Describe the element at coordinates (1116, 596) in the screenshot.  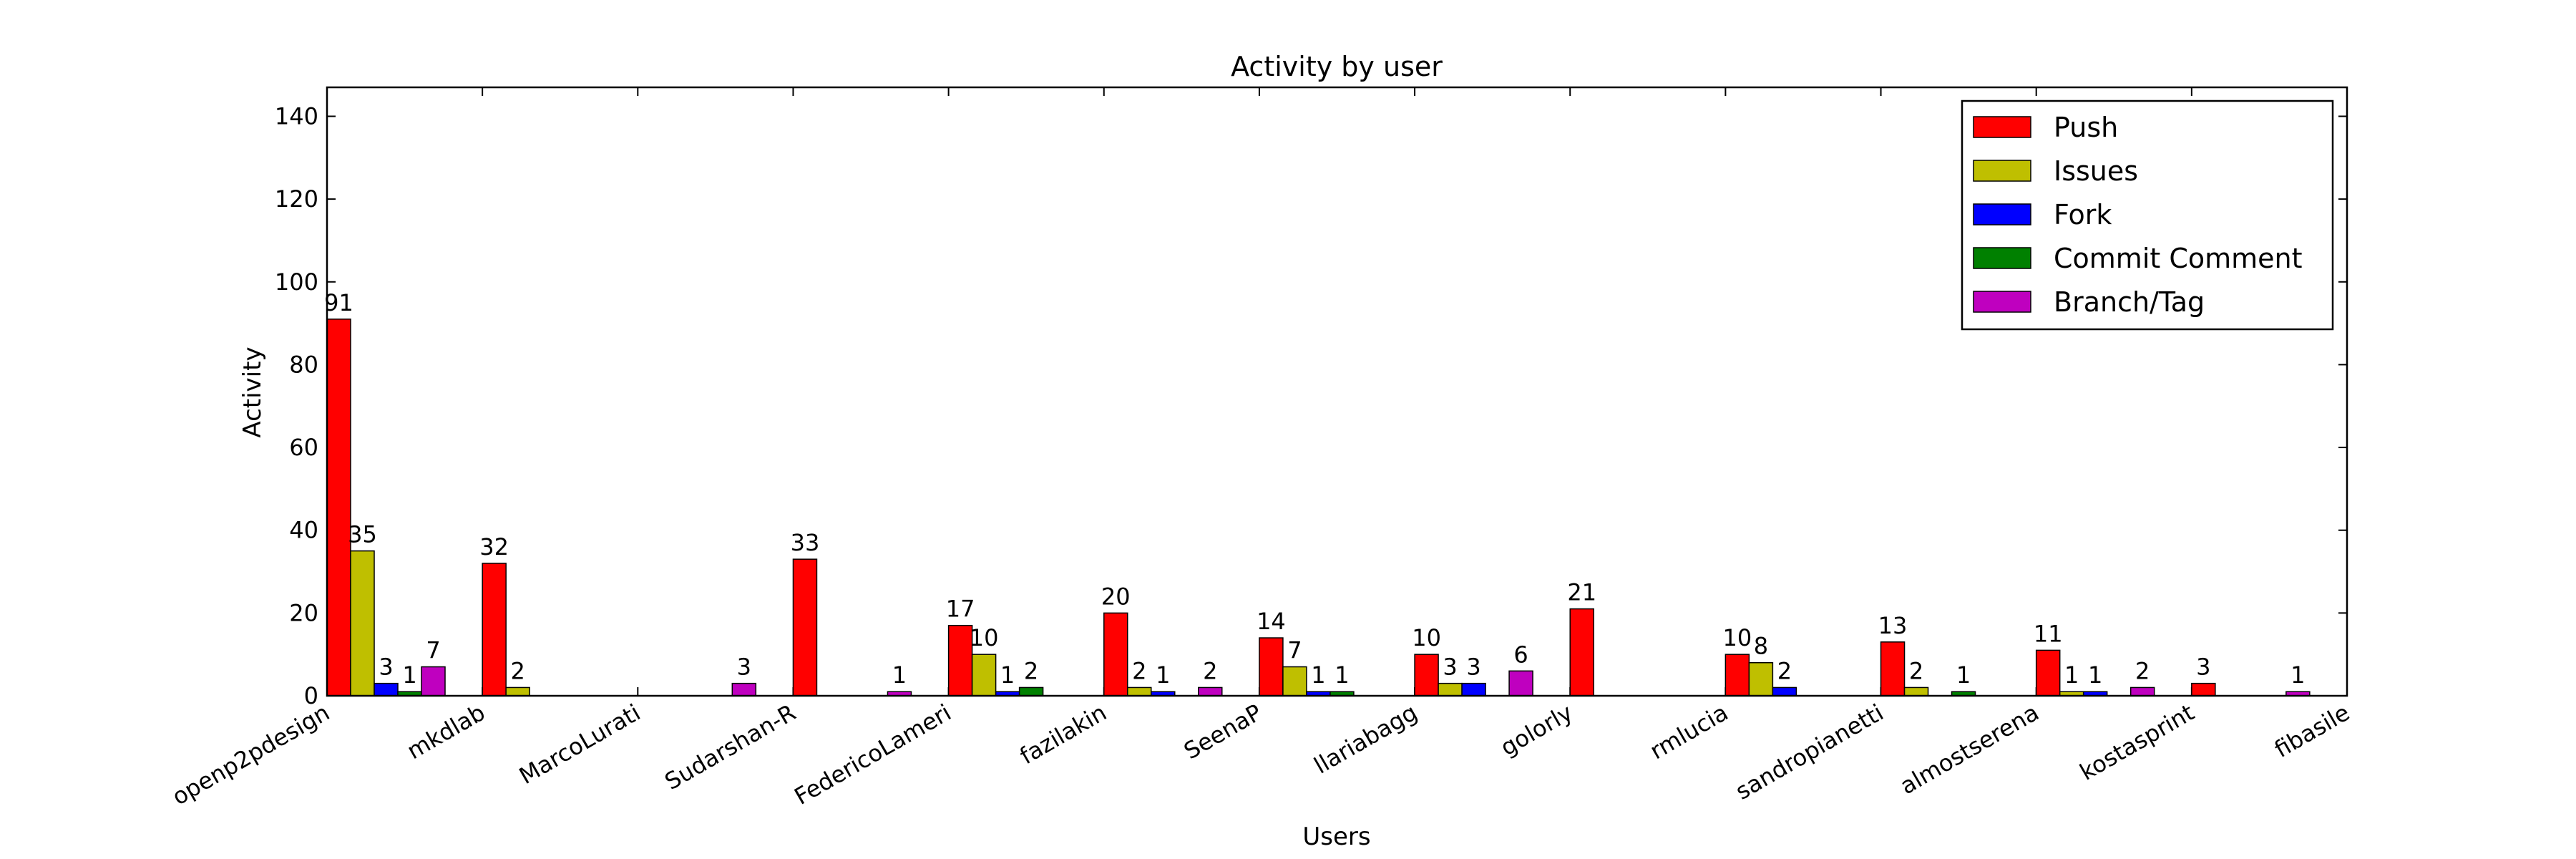
I see `bar-value-label: 20` at that location.